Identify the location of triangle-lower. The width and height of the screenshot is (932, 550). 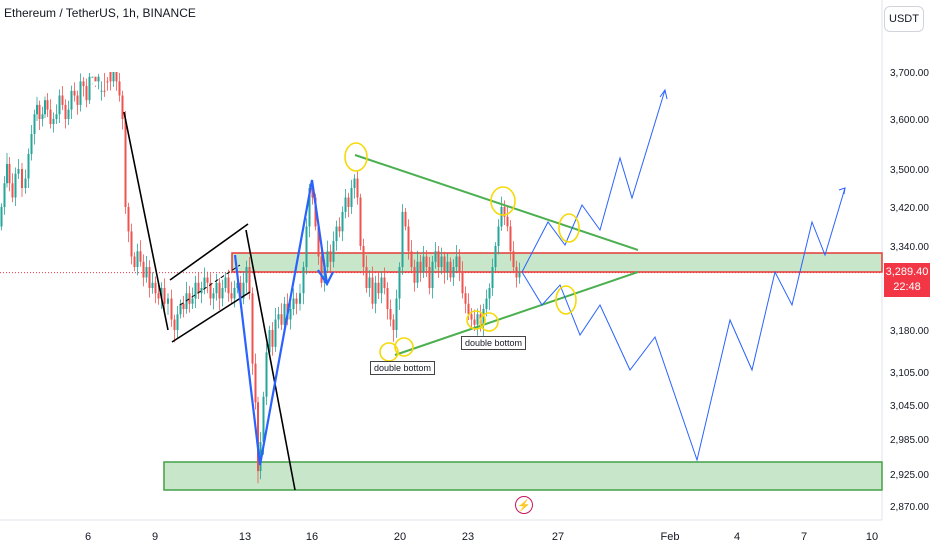
(516, 313).